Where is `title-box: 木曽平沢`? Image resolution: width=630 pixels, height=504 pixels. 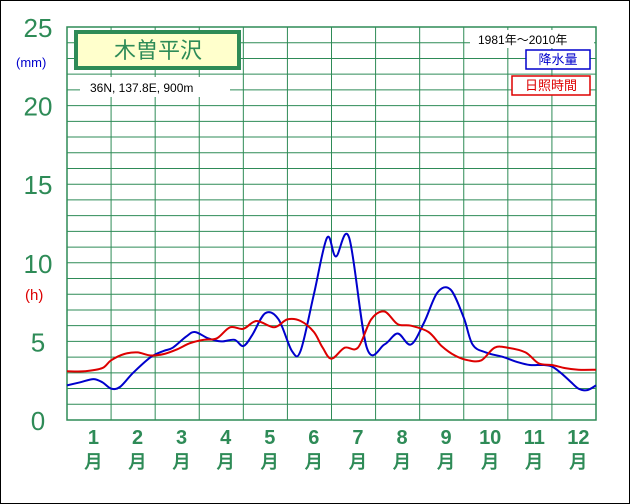 title-box: 木曽平沢 is located at coordinates (157, 50).